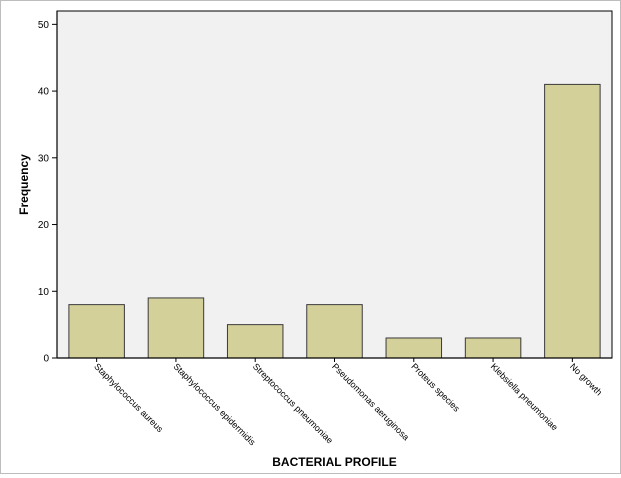  What do you see at coordinates (128, 397) in the screenshot?
I see `x-tick-label: Staphylococcus aureus` at bounding box center [128, 397].